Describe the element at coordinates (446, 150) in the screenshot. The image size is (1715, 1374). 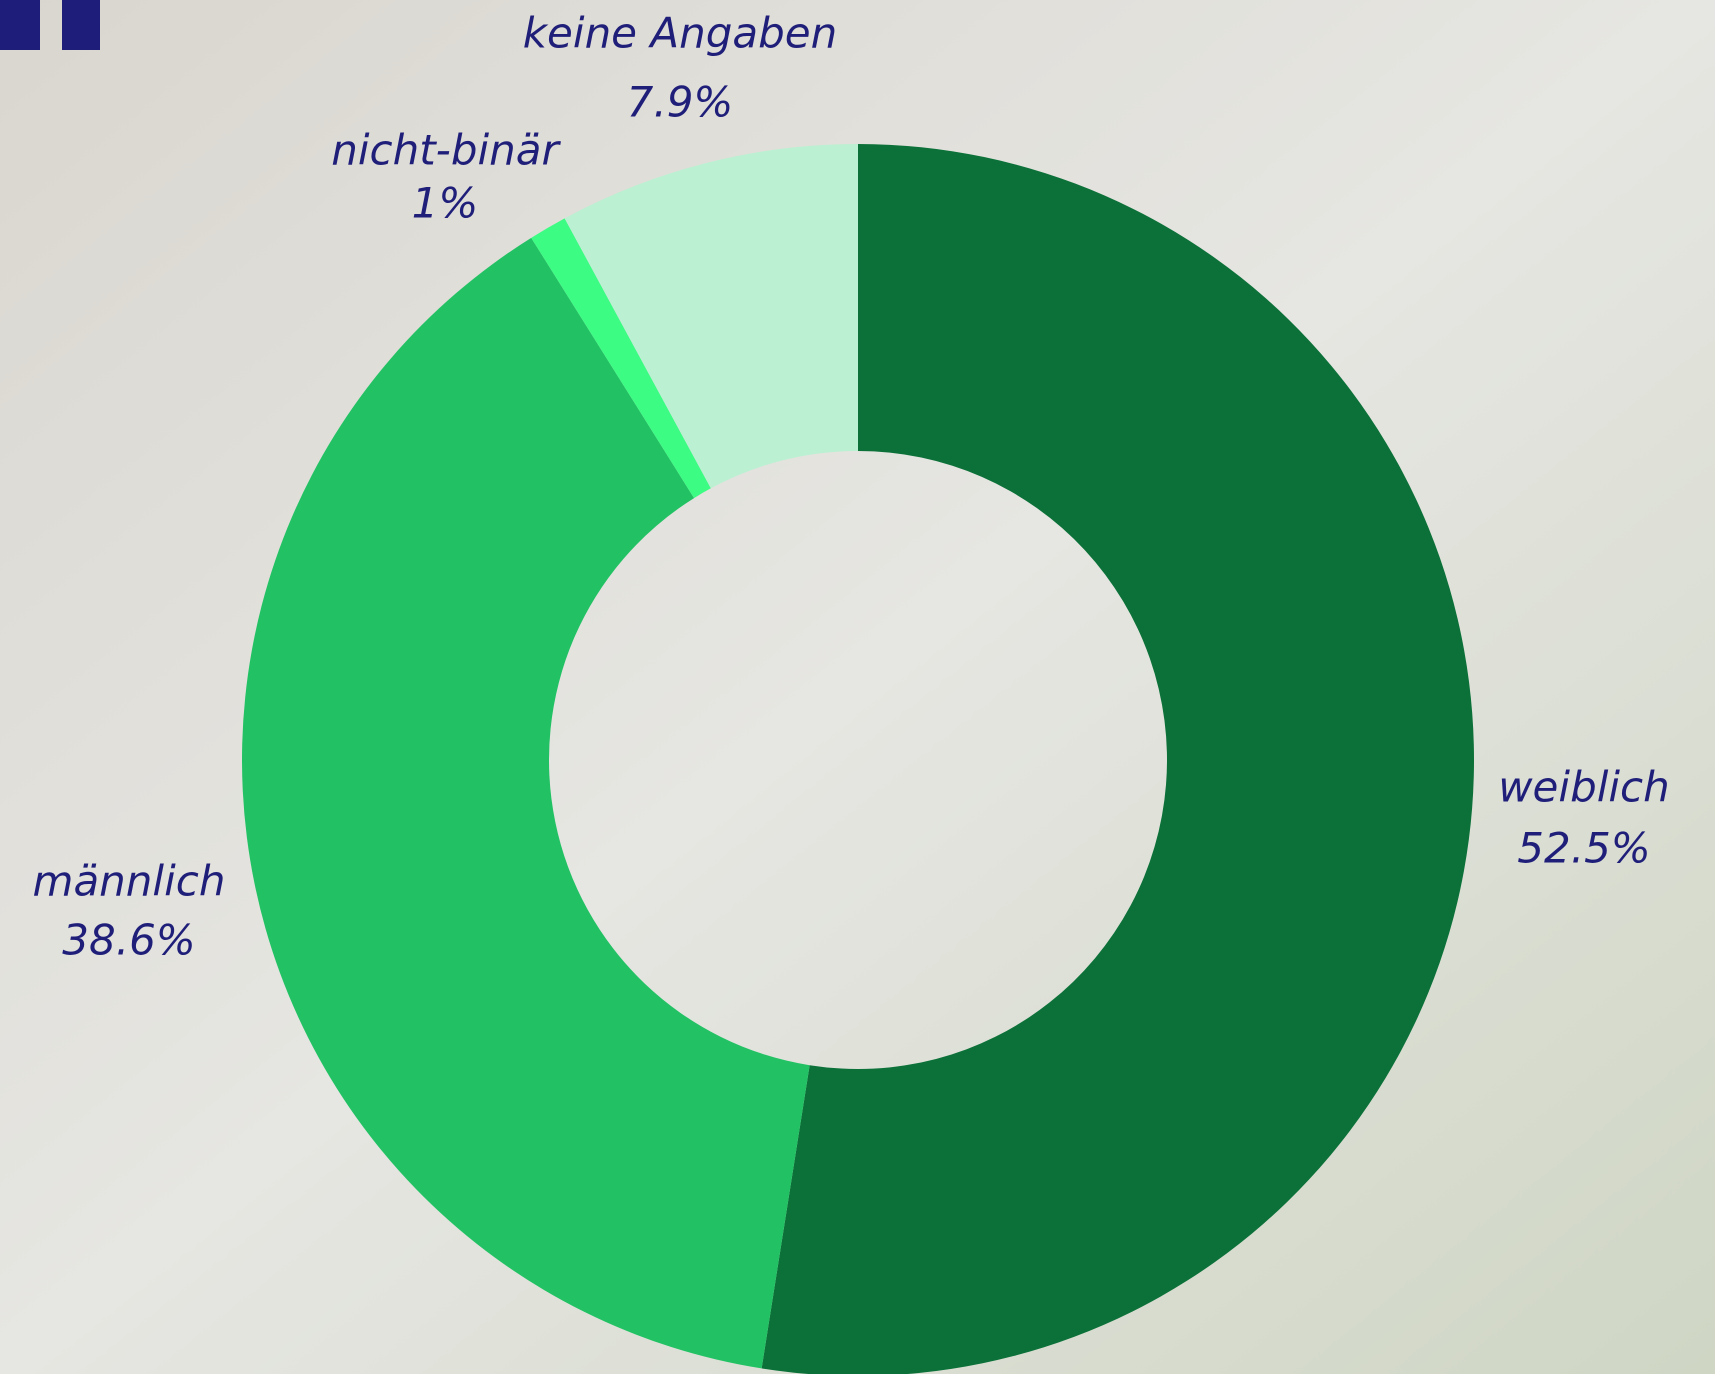
I see `category-label: nicht-binär` at that location.